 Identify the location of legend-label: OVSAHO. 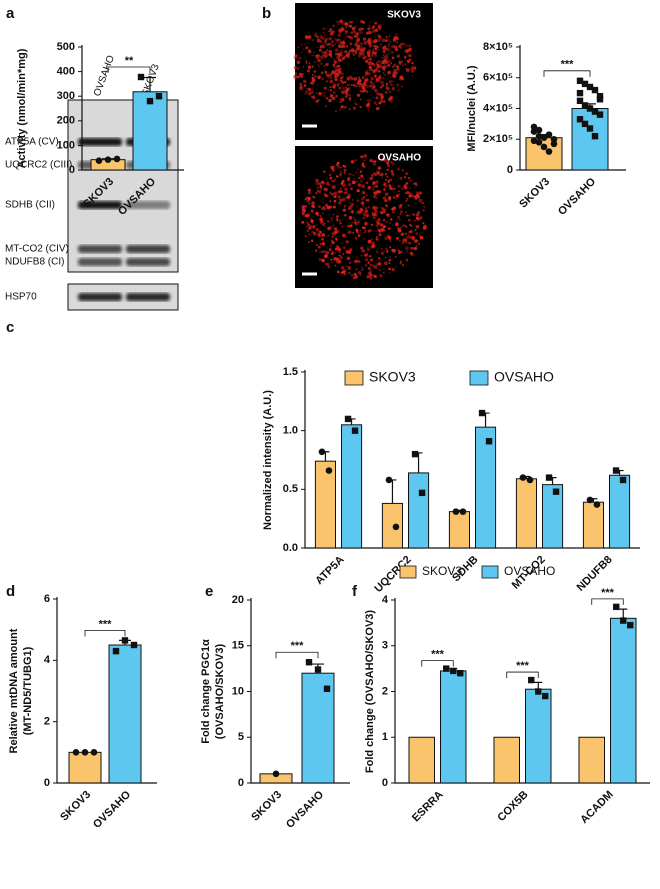
(524, 377).